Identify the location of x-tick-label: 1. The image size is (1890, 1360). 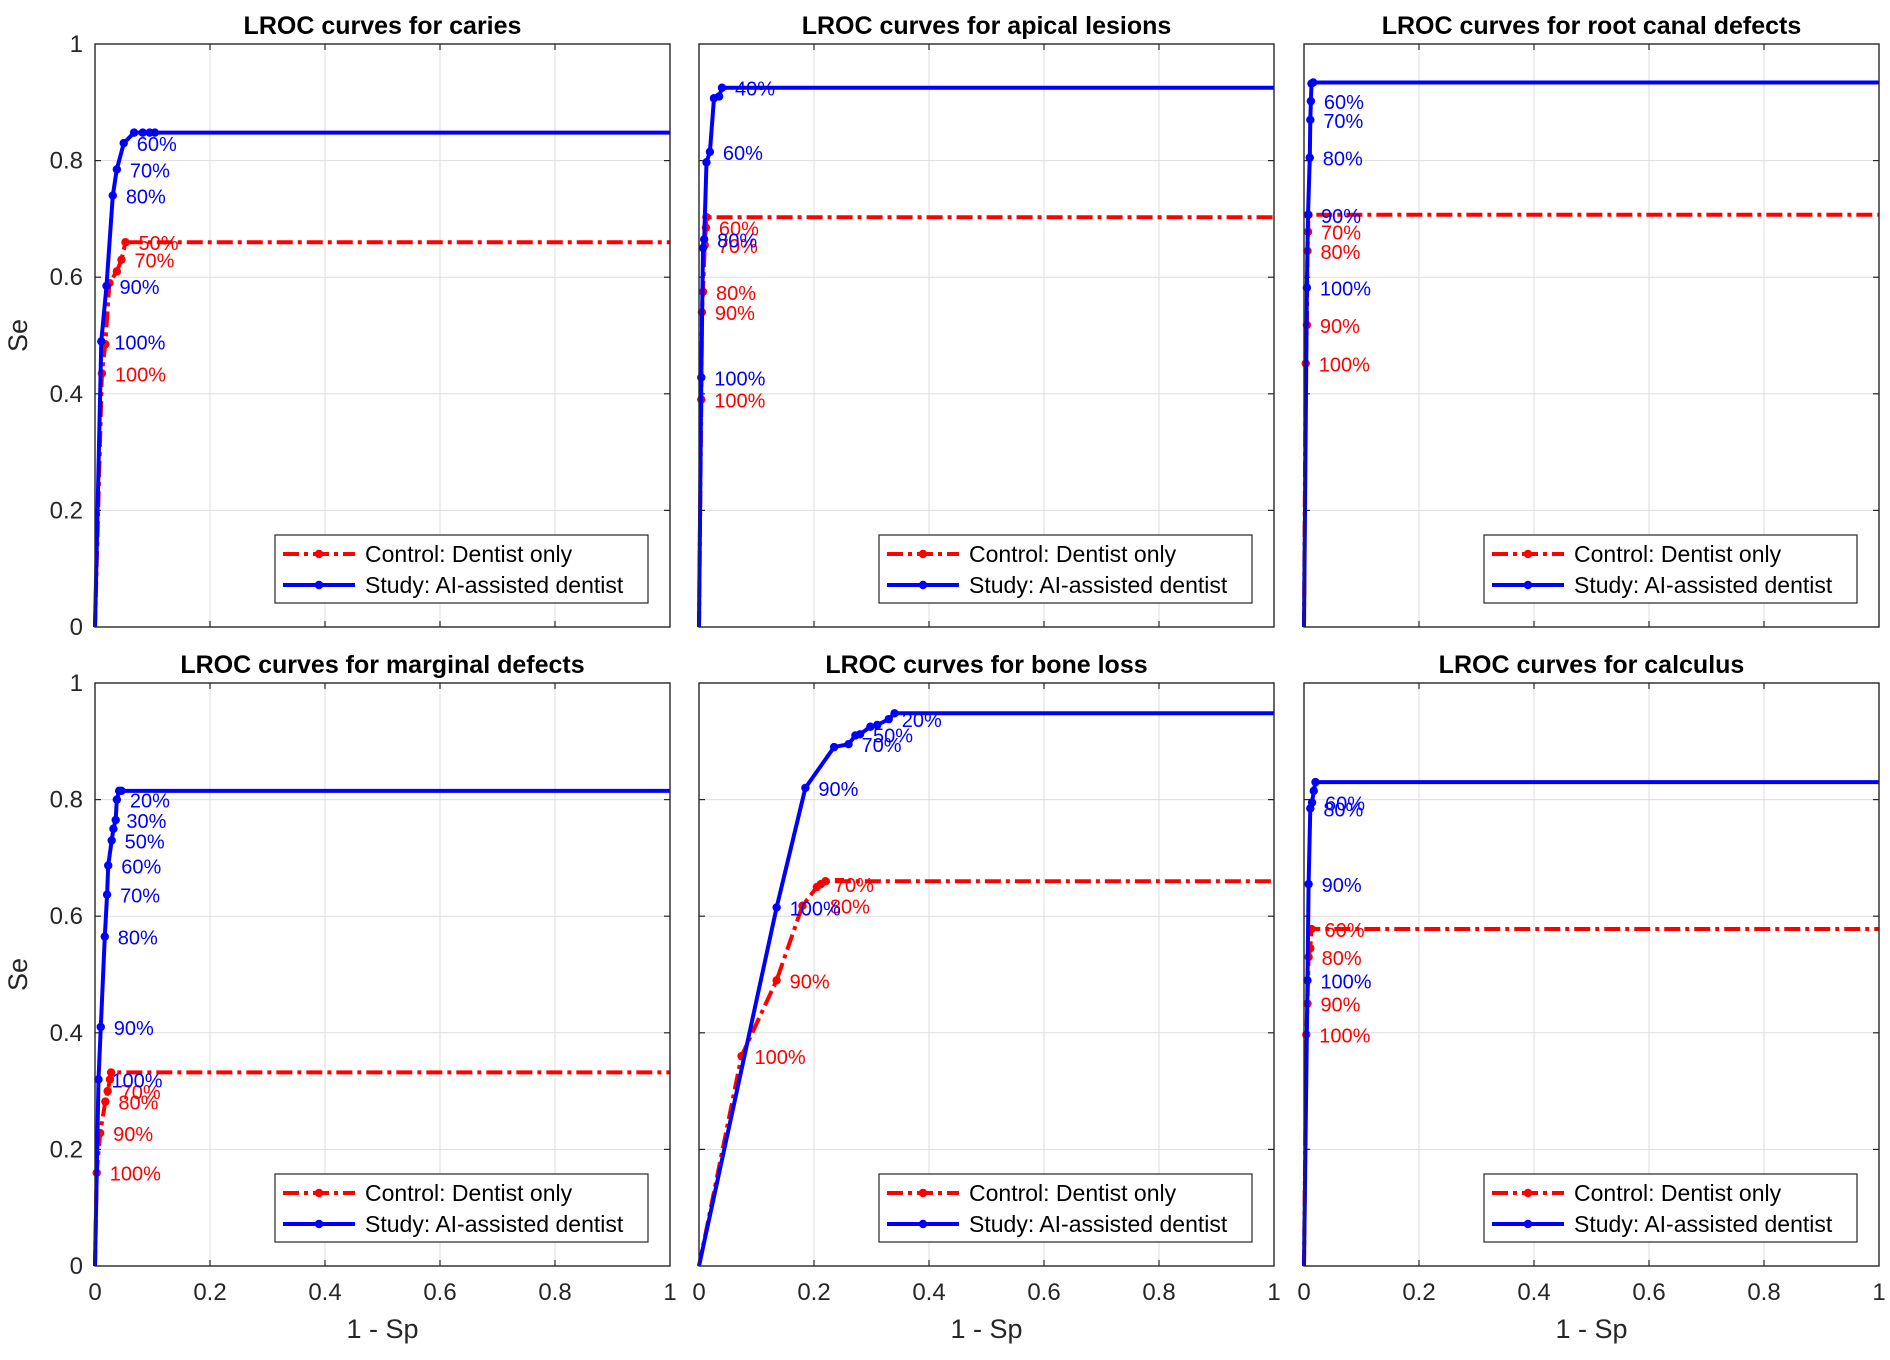
(1273, 1292).